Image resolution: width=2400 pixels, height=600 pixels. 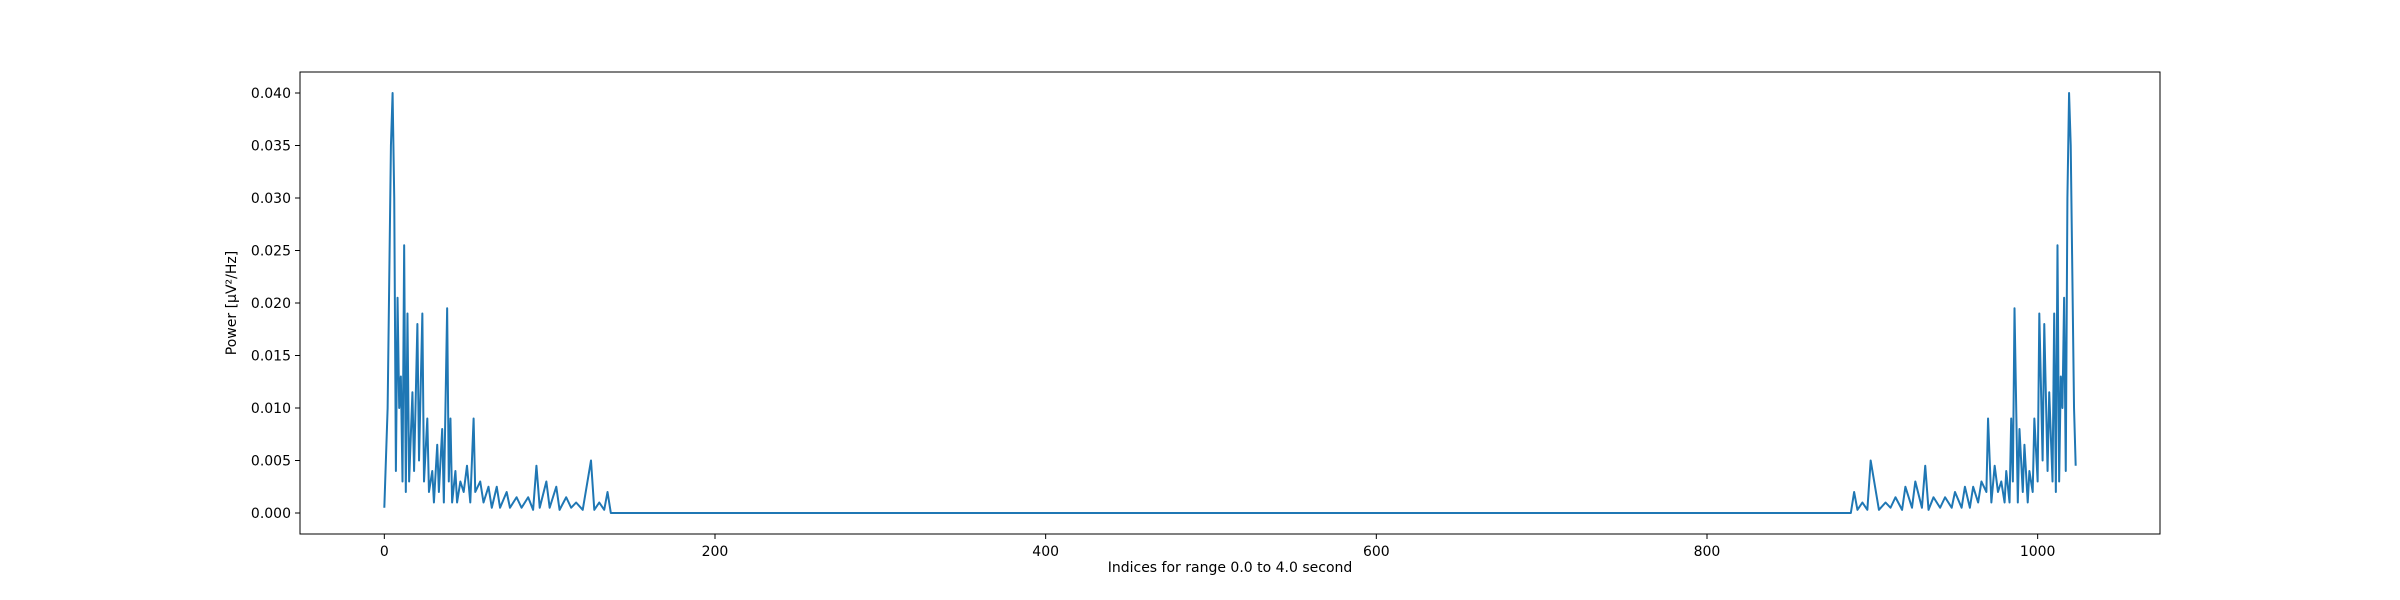 What do you see at coordinates (1376, 552) in the screenshot?
I see `x-tick-label: 600` at bounding box center [1376, 552].